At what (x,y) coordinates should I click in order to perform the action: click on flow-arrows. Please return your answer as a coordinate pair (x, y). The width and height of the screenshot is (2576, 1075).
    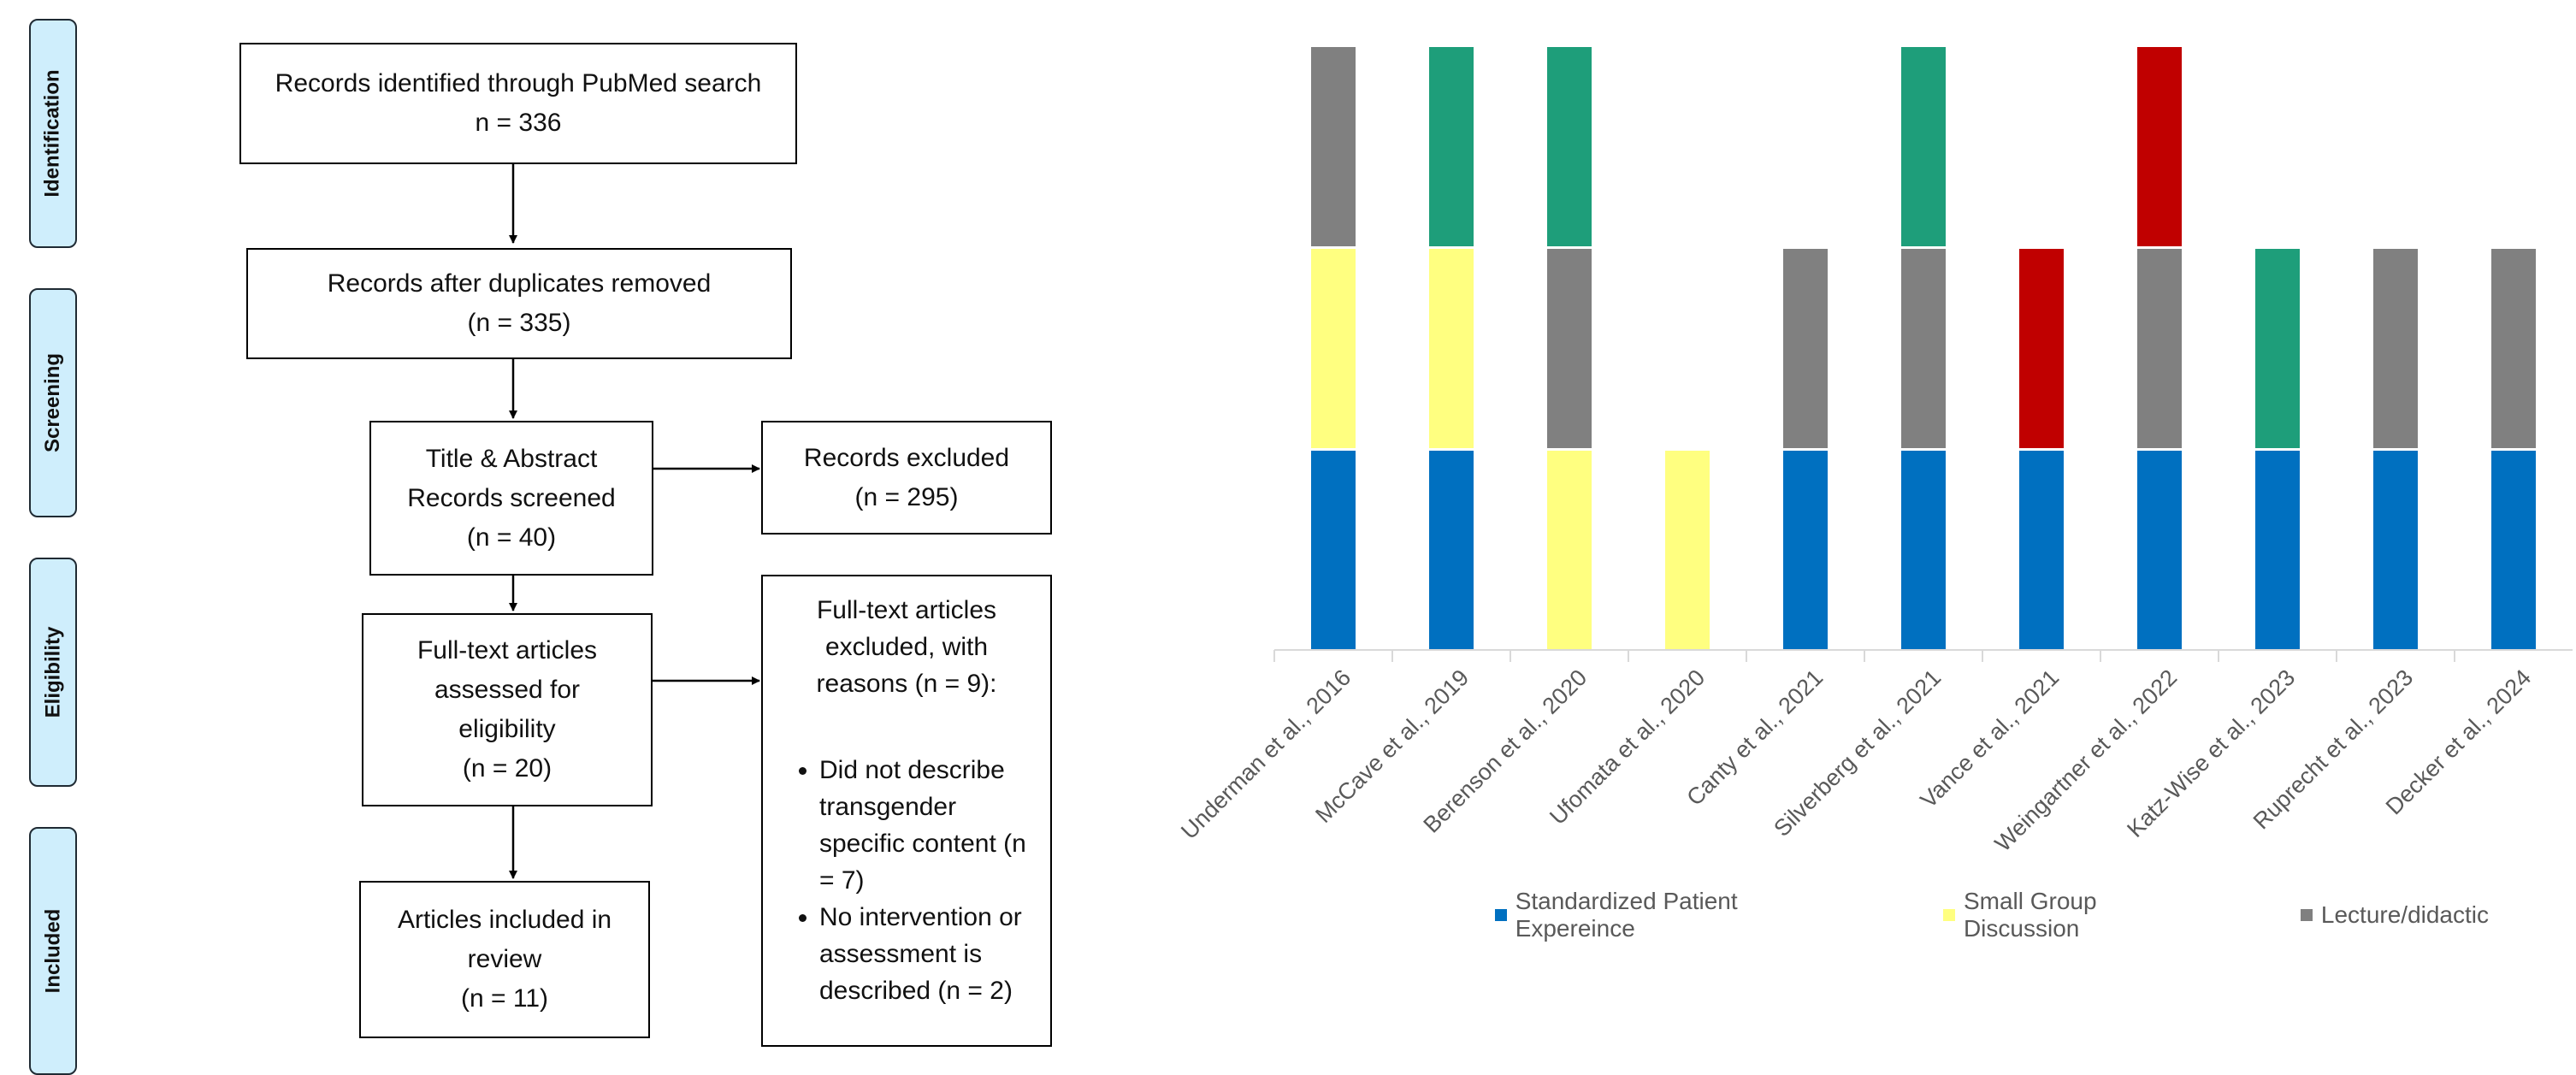
    Looking at the image, I should click on (634, 521).